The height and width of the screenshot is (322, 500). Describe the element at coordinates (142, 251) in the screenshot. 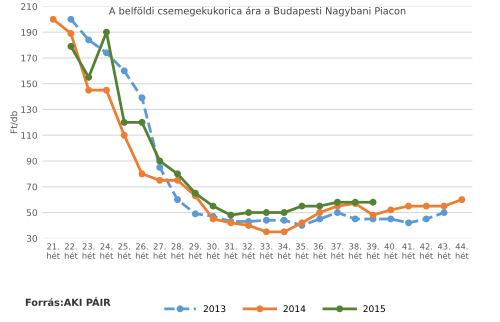

I see `x-tick-label: 26. hét` at that location.